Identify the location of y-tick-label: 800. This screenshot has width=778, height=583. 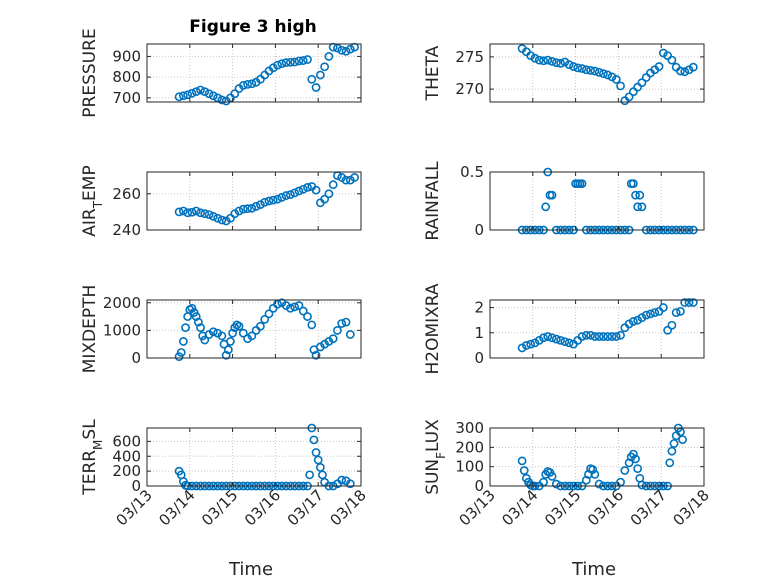
(126, 77).